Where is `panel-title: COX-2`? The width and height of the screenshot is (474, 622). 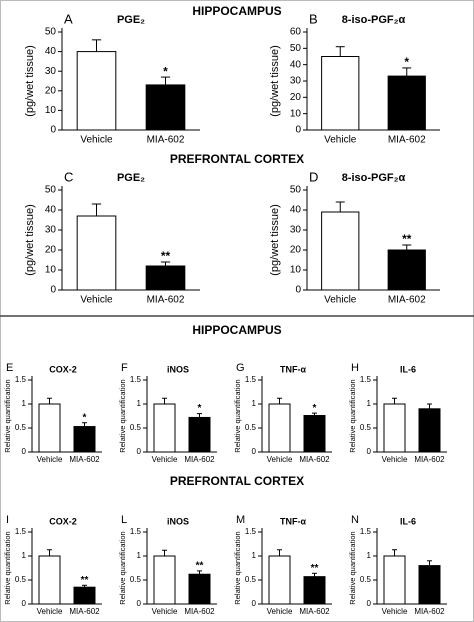 panel-title: COX-2 is located at coordinates (63, 521).